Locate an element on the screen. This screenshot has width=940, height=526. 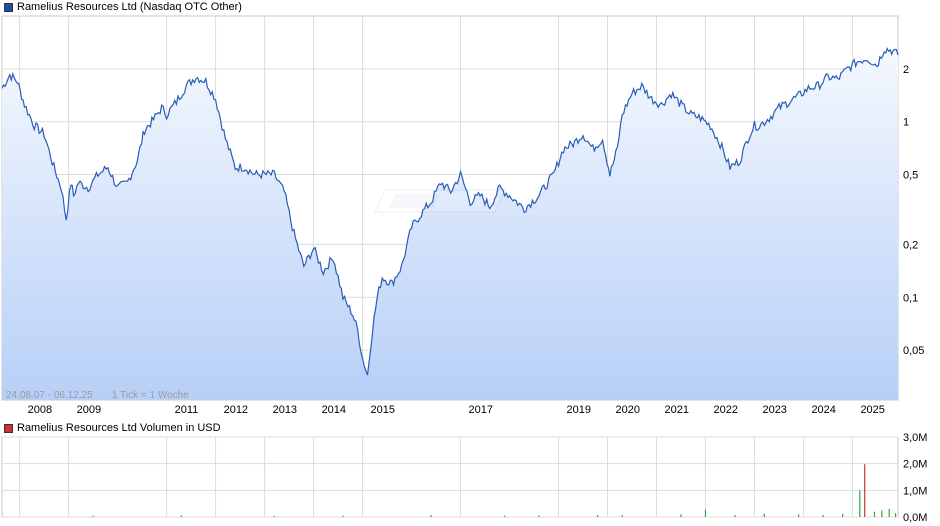
price-xtick-label: 2020 is located at coordinates (627, 410).